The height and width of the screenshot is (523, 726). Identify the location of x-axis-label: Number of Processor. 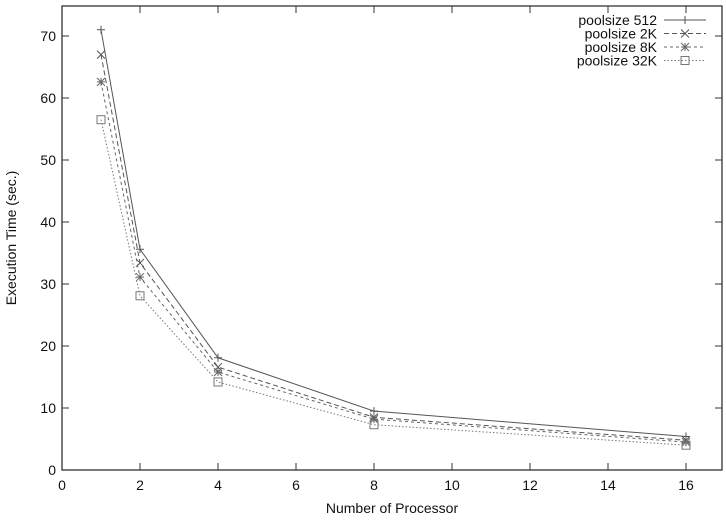
(392, 508).